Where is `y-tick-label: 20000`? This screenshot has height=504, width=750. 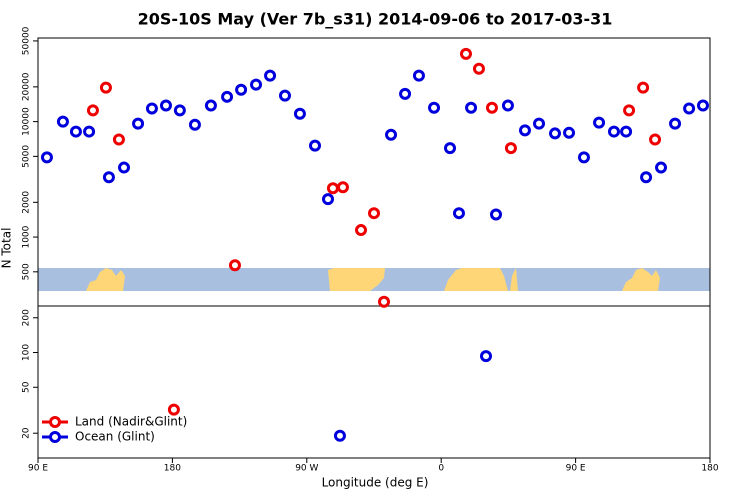
y-tick-label: 20000 is located at coordinates (27, 86).